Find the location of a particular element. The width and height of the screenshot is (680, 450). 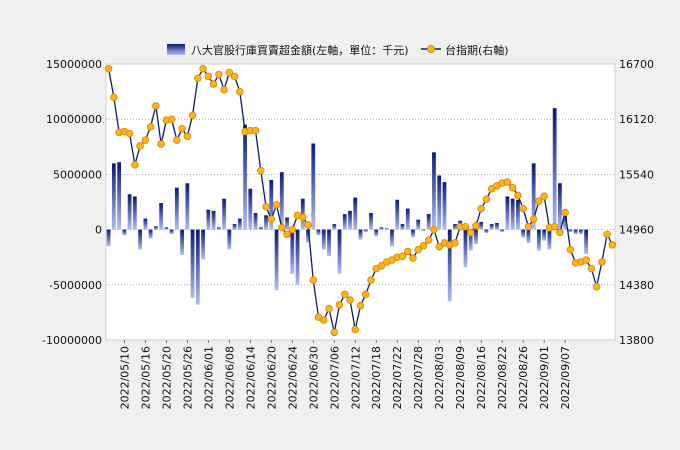

x-tick-label: 2022/06/14 is located at coordinates (250, 377).